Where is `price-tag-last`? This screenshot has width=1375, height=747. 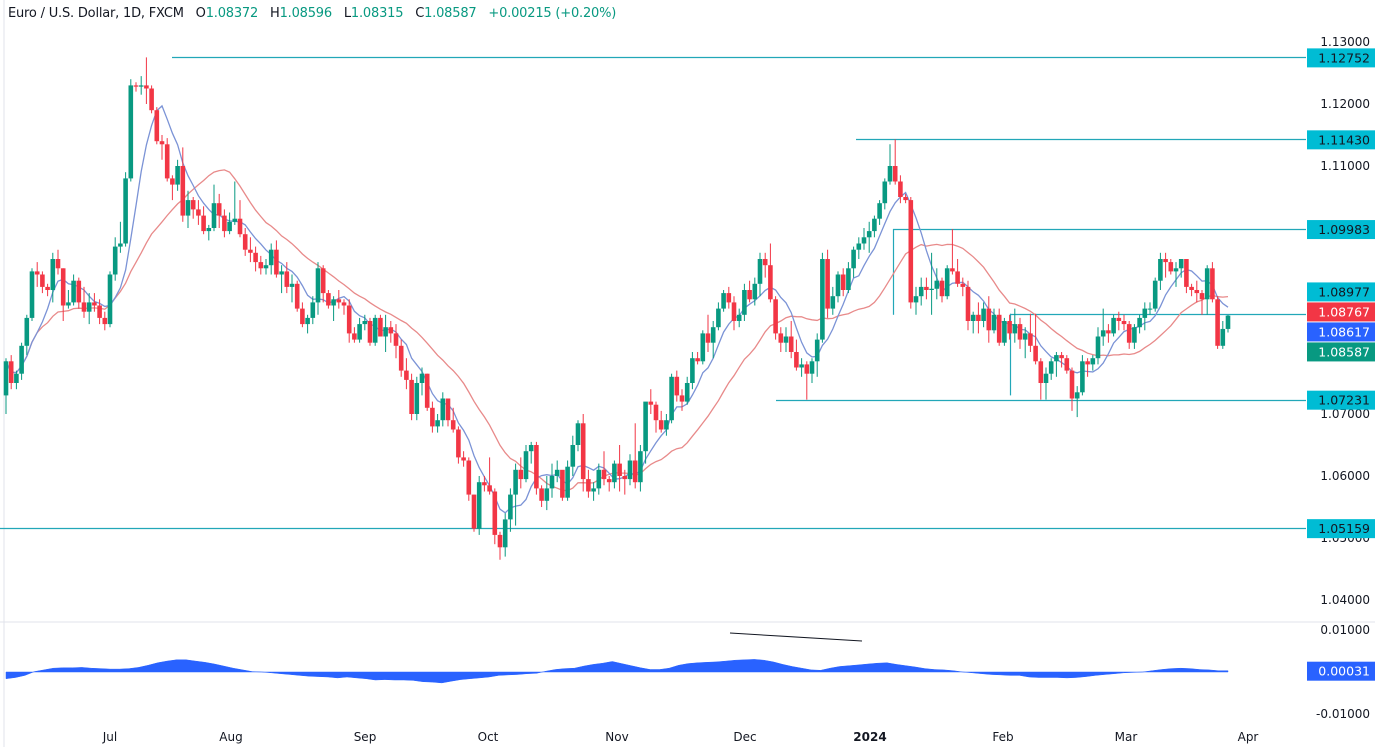
price-tag-last is located at coordinates (1341, 352).